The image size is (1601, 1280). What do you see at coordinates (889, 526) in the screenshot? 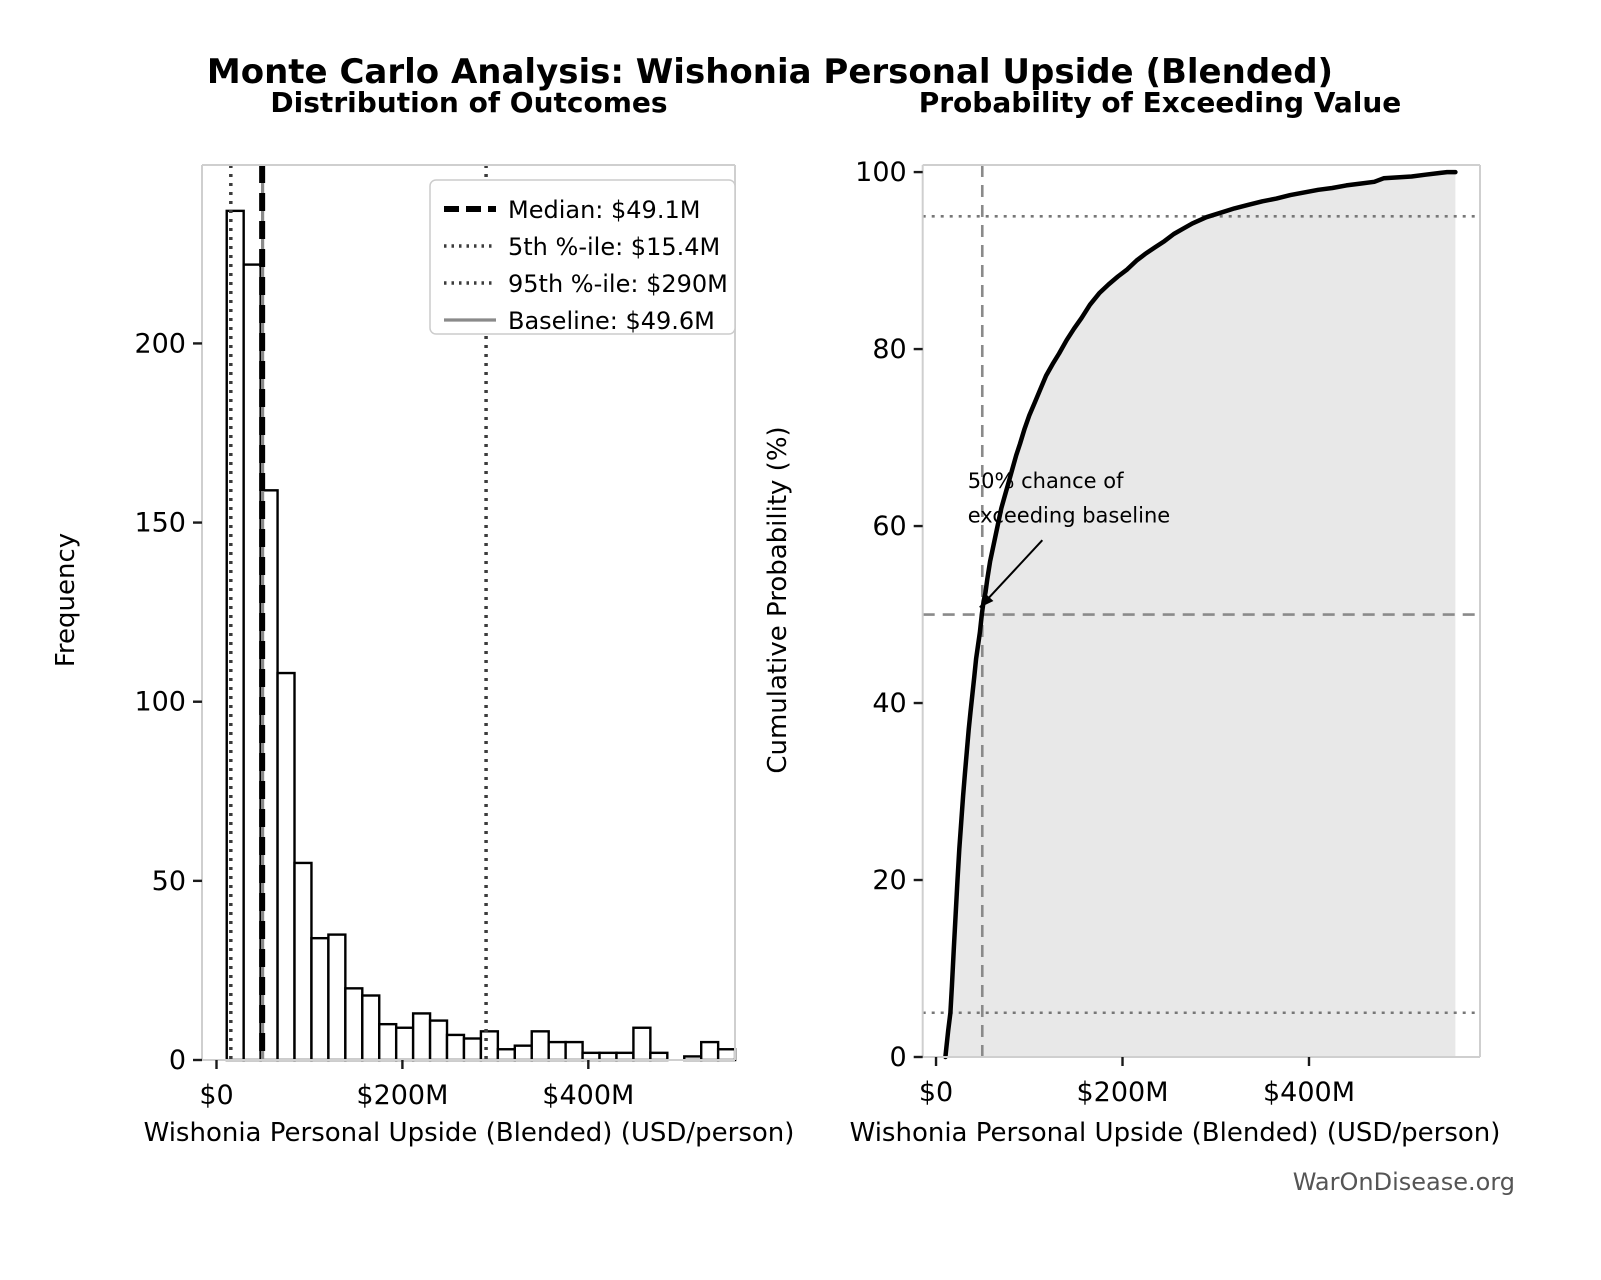
I see `y-tick-label: 60` at bounding box center [889, 526].